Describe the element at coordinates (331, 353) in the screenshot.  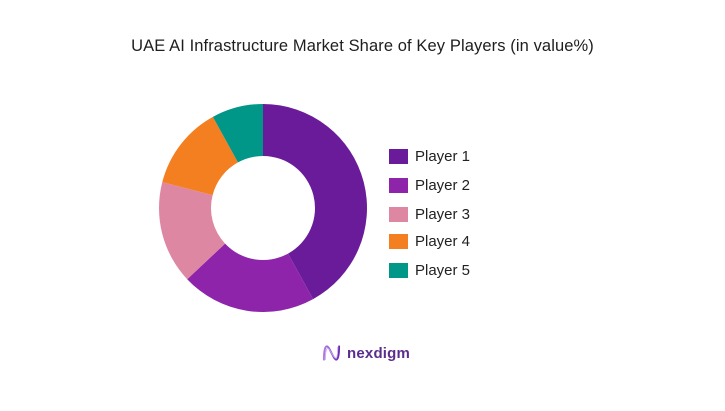
I see `nexdigm-logo-icon` at that location.